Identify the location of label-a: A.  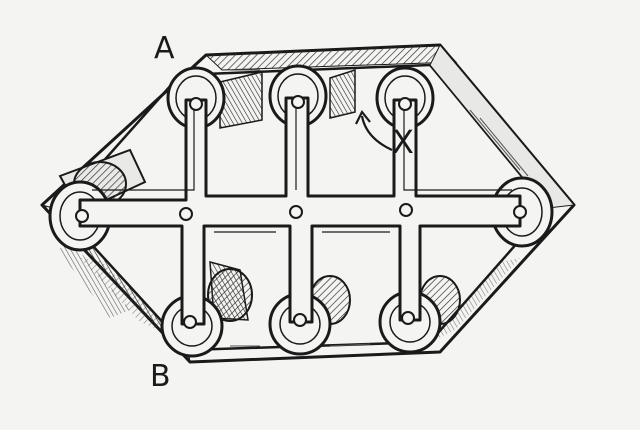
(164, 48).